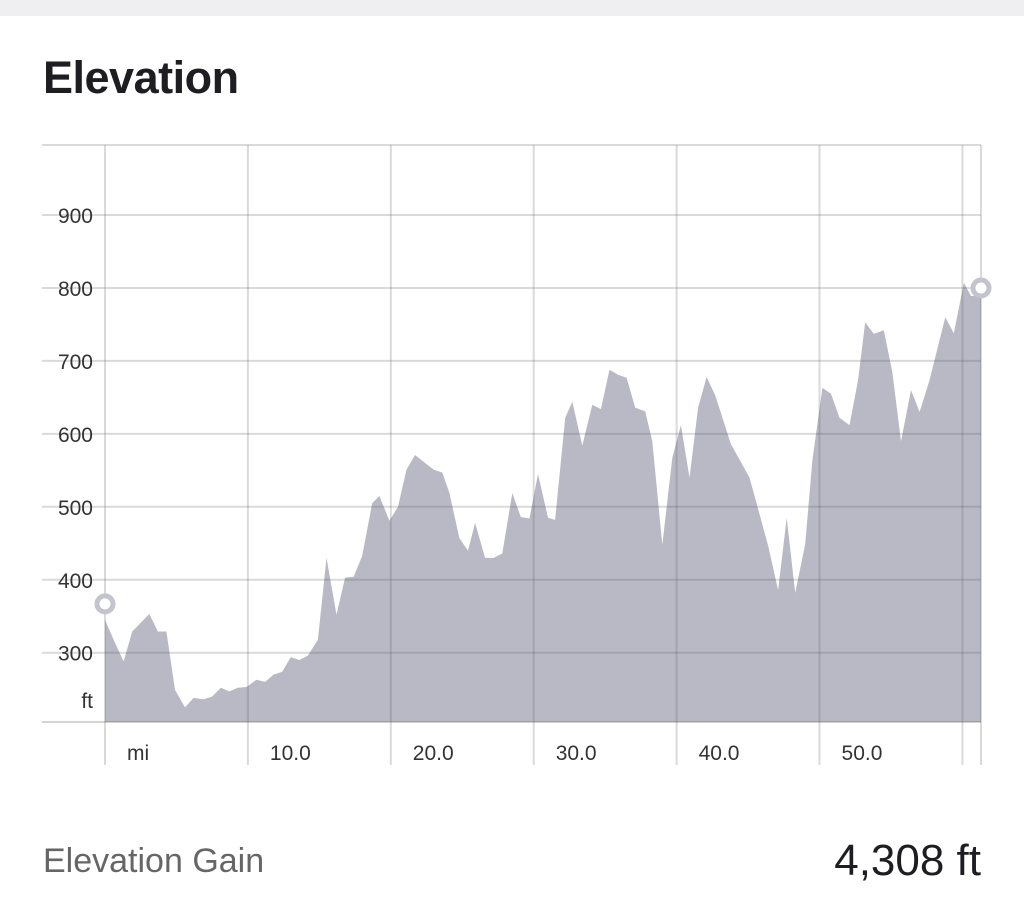 The width and height of the screenshot is (1024, 918). I want to click on x-tick-label: 50.0, so click(862, 753).